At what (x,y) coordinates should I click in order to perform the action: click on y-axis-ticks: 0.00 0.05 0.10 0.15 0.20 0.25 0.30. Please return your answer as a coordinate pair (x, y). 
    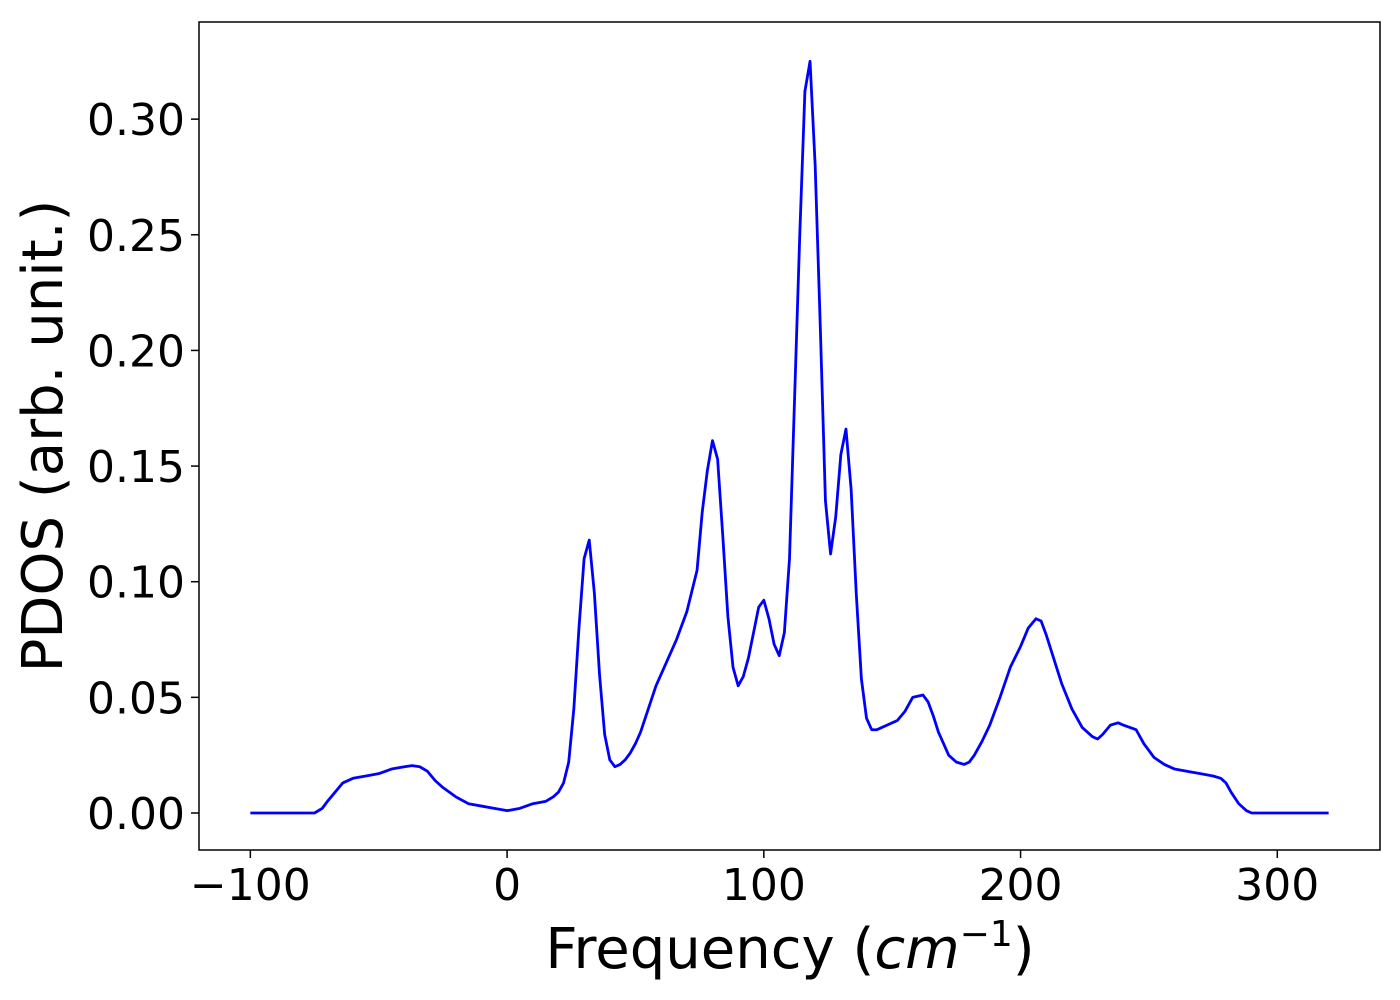
    Looking at the image, I should click on (143, 467).